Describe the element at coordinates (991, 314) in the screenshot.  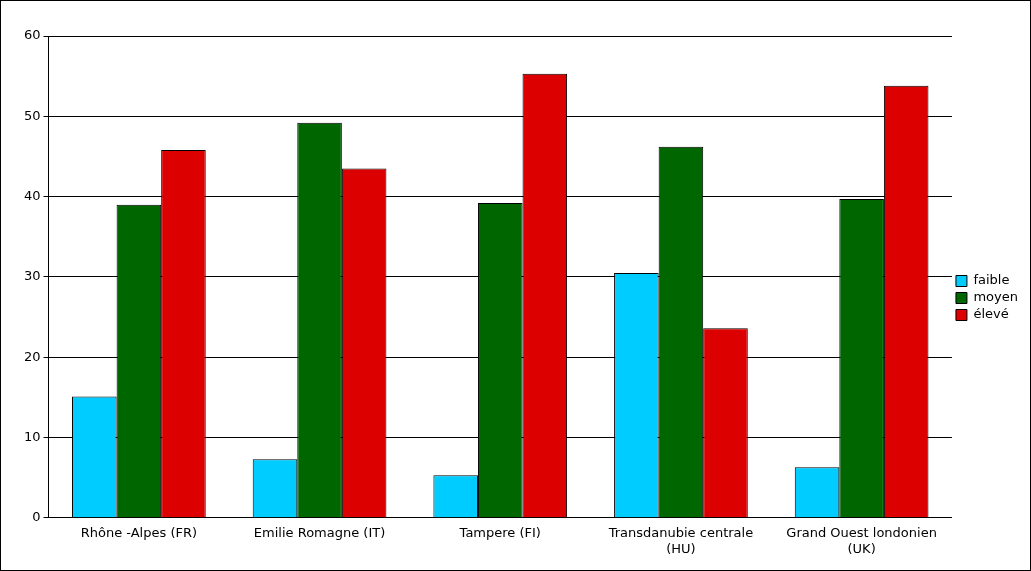
I see `legend-label: élevé` at that location.